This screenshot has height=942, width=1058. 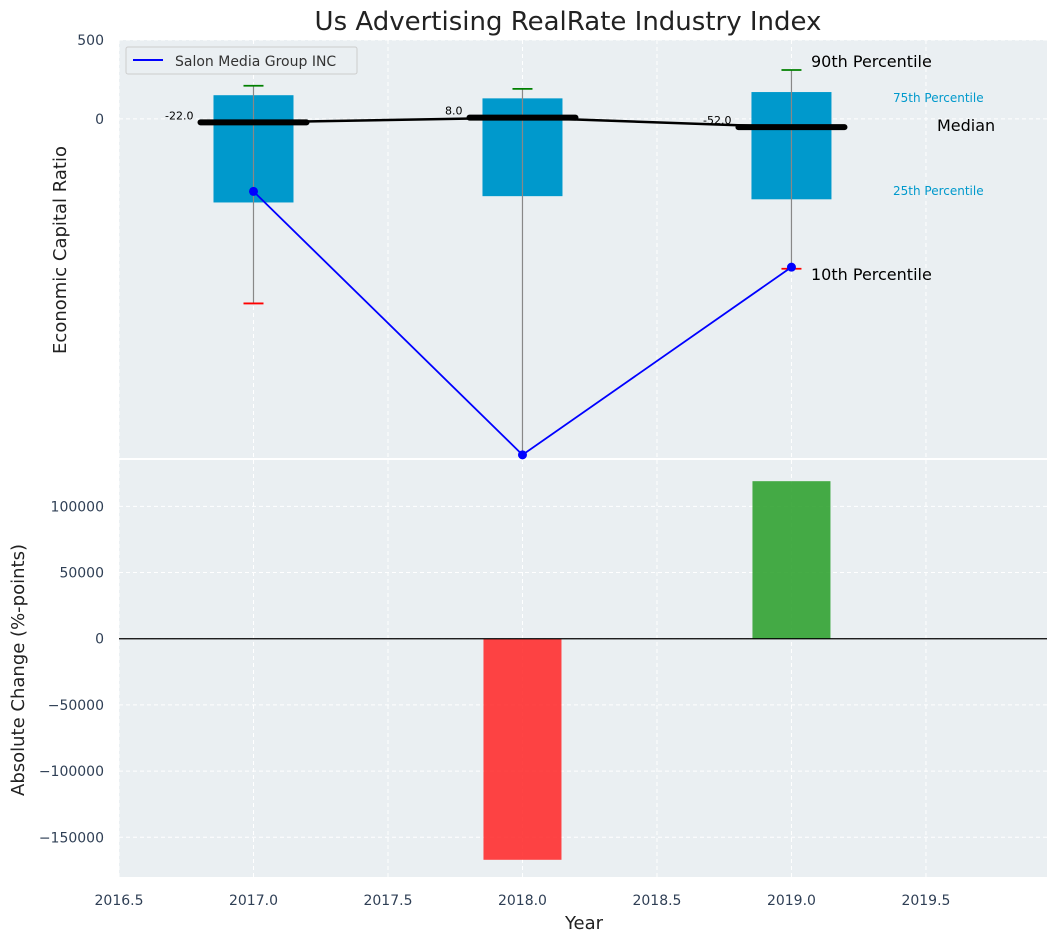 What do you see at coordinates (656, 901) in the screenshot?
I see `x-tick-label: 2018.5` at bounding box center [656, 901].